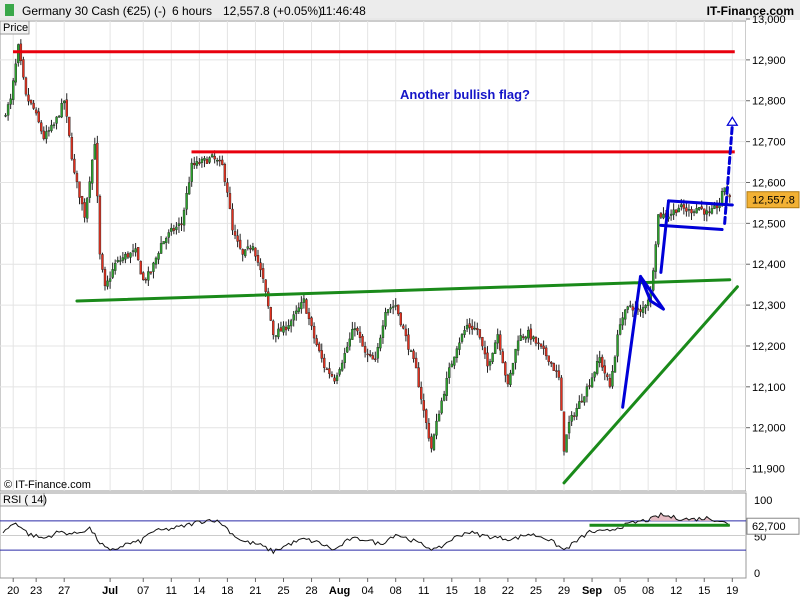 The height and width of the screenshot is (605, 800). What do you see at coordinates (769, 429) in the screenshot?
I see `price-tick-label: 12,000` at bounding box center [769, 429].